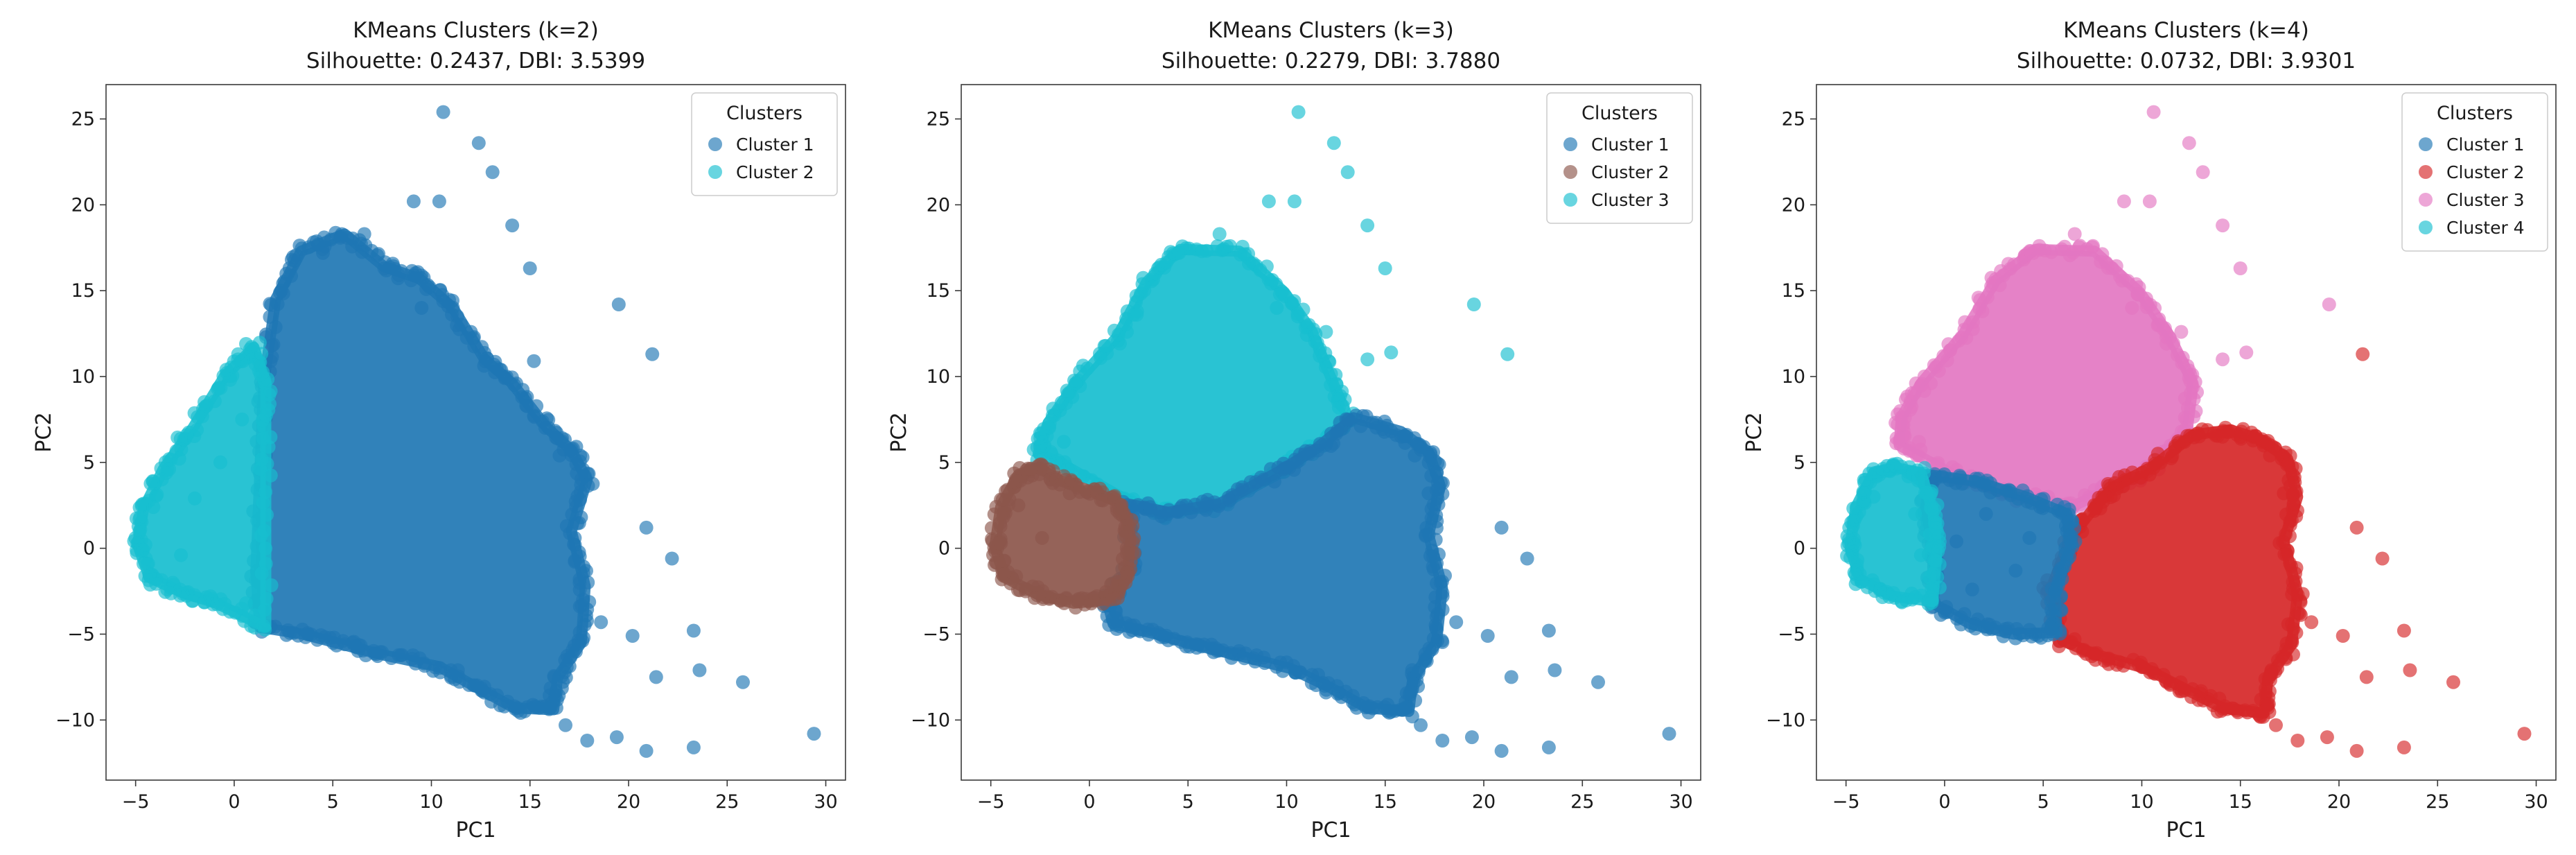 This screenshot has height=855, width=2576. What do you see at coordinates (2474, 172) in the screenshot?
I see `legend-box` at bounding box center [2474, 172].